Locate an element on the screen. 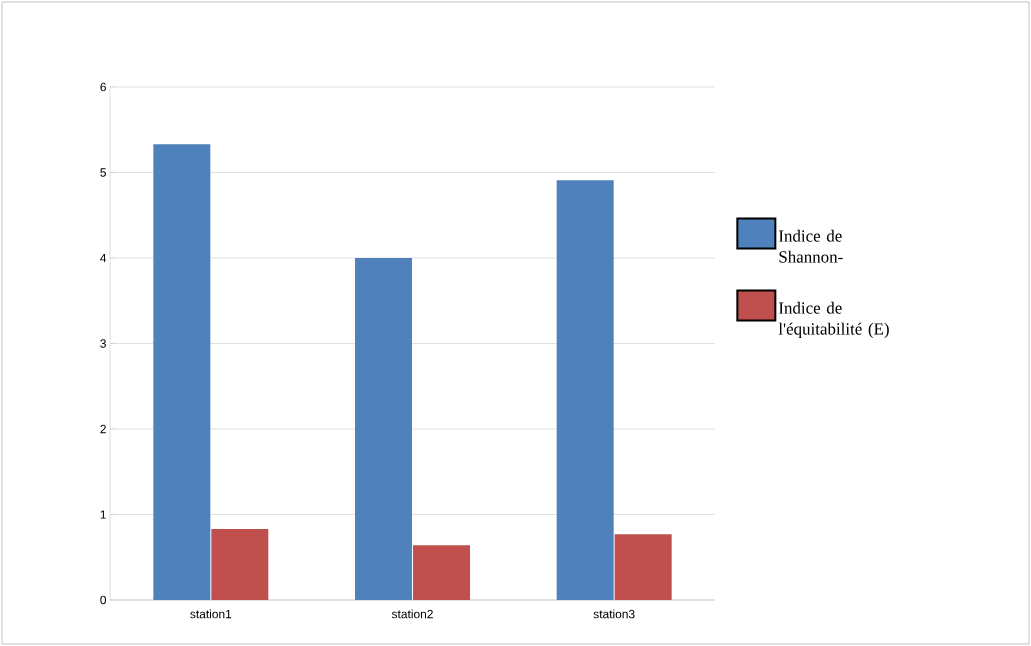  legend-label: Indice de l'équitabilité (E) is located at coordinates (833, 320).